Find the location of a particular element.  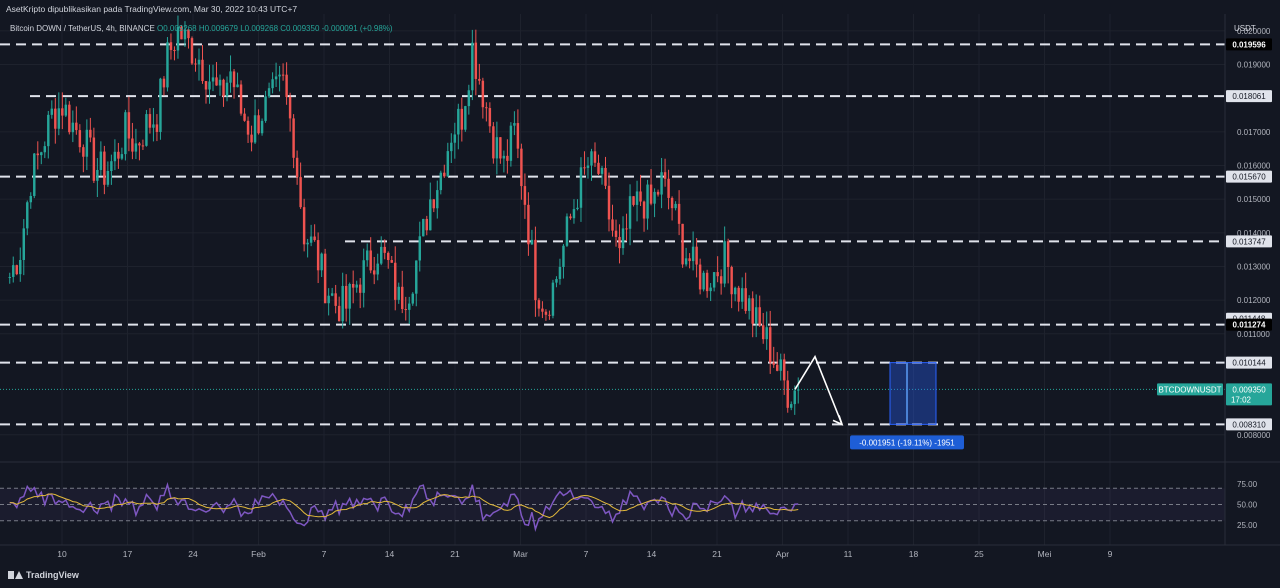

level-price-label: 0.013747 is located at coordinates (1249, 241).